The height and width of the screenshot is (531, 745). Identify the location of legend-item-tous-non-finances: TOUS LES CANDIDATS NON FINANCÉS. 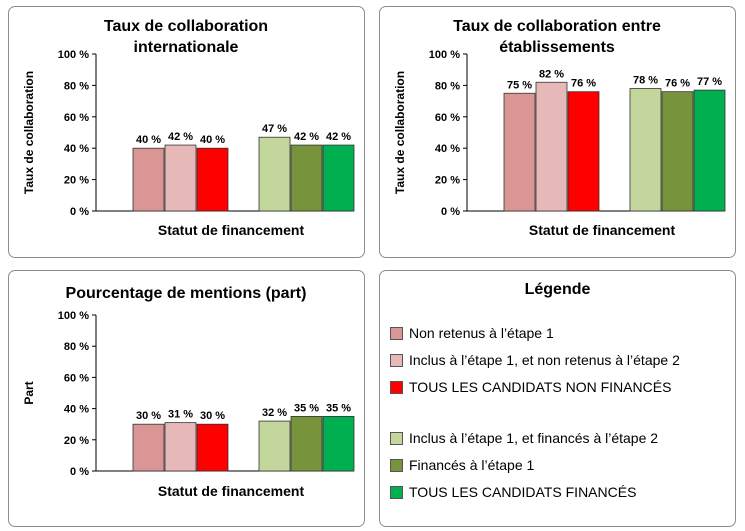
(530, 387).